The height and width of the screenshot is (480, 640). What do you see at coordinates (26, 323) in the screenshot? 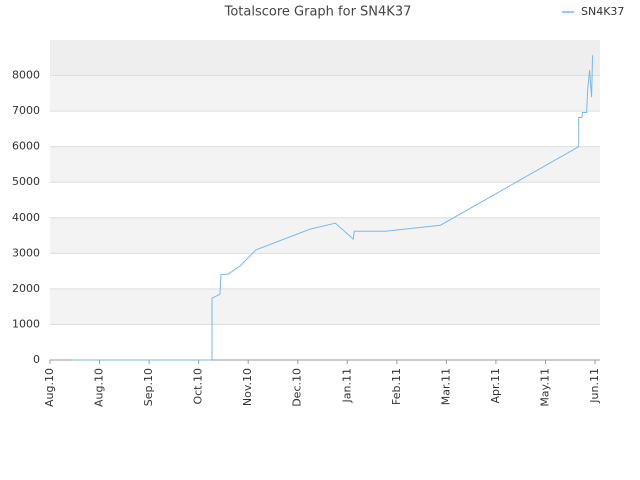
I see `y-tick-label: 1000` at bounding box center [26, 323].